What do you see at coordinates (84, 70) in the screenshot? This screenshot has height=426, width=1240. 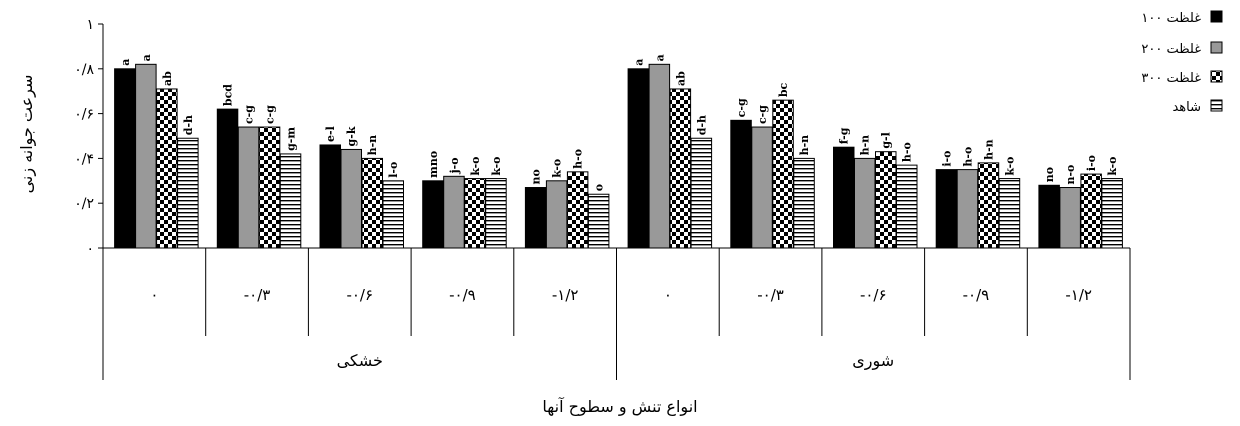 I see `y-tick-label: ۰/۸` at bounding box center [84, 70].